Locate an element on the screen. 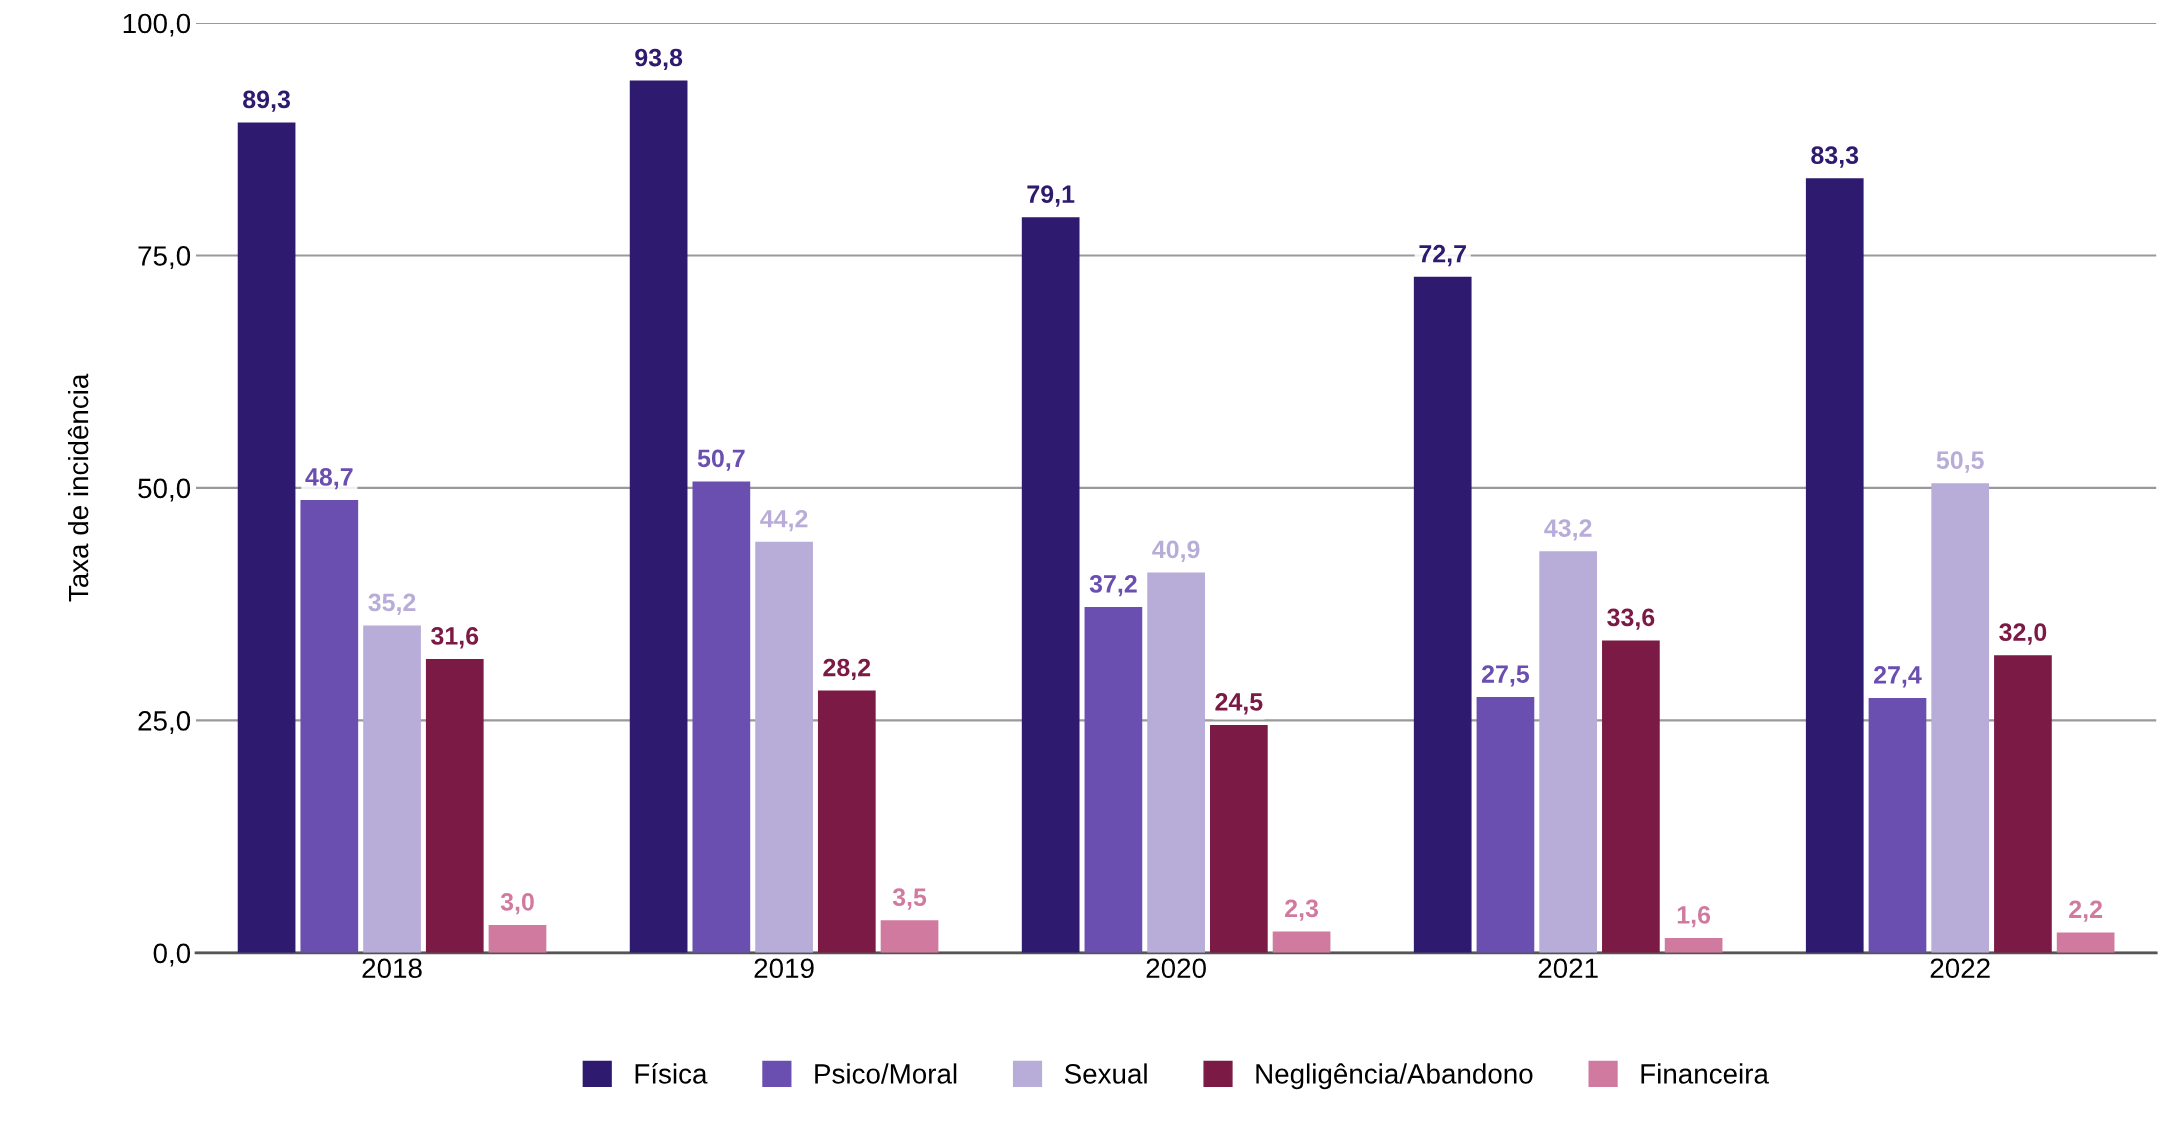  legend-label: Negligência/Abandono is located at coordinates (1394, 1076).